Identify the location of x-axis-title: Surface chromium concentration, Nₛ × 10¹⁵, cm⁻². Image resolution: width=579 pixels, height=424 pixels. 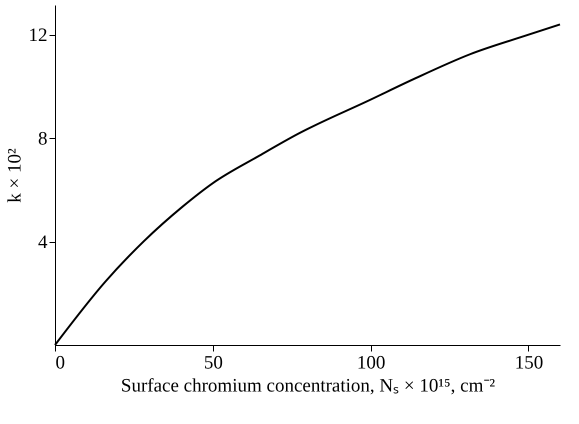
(308, 386).